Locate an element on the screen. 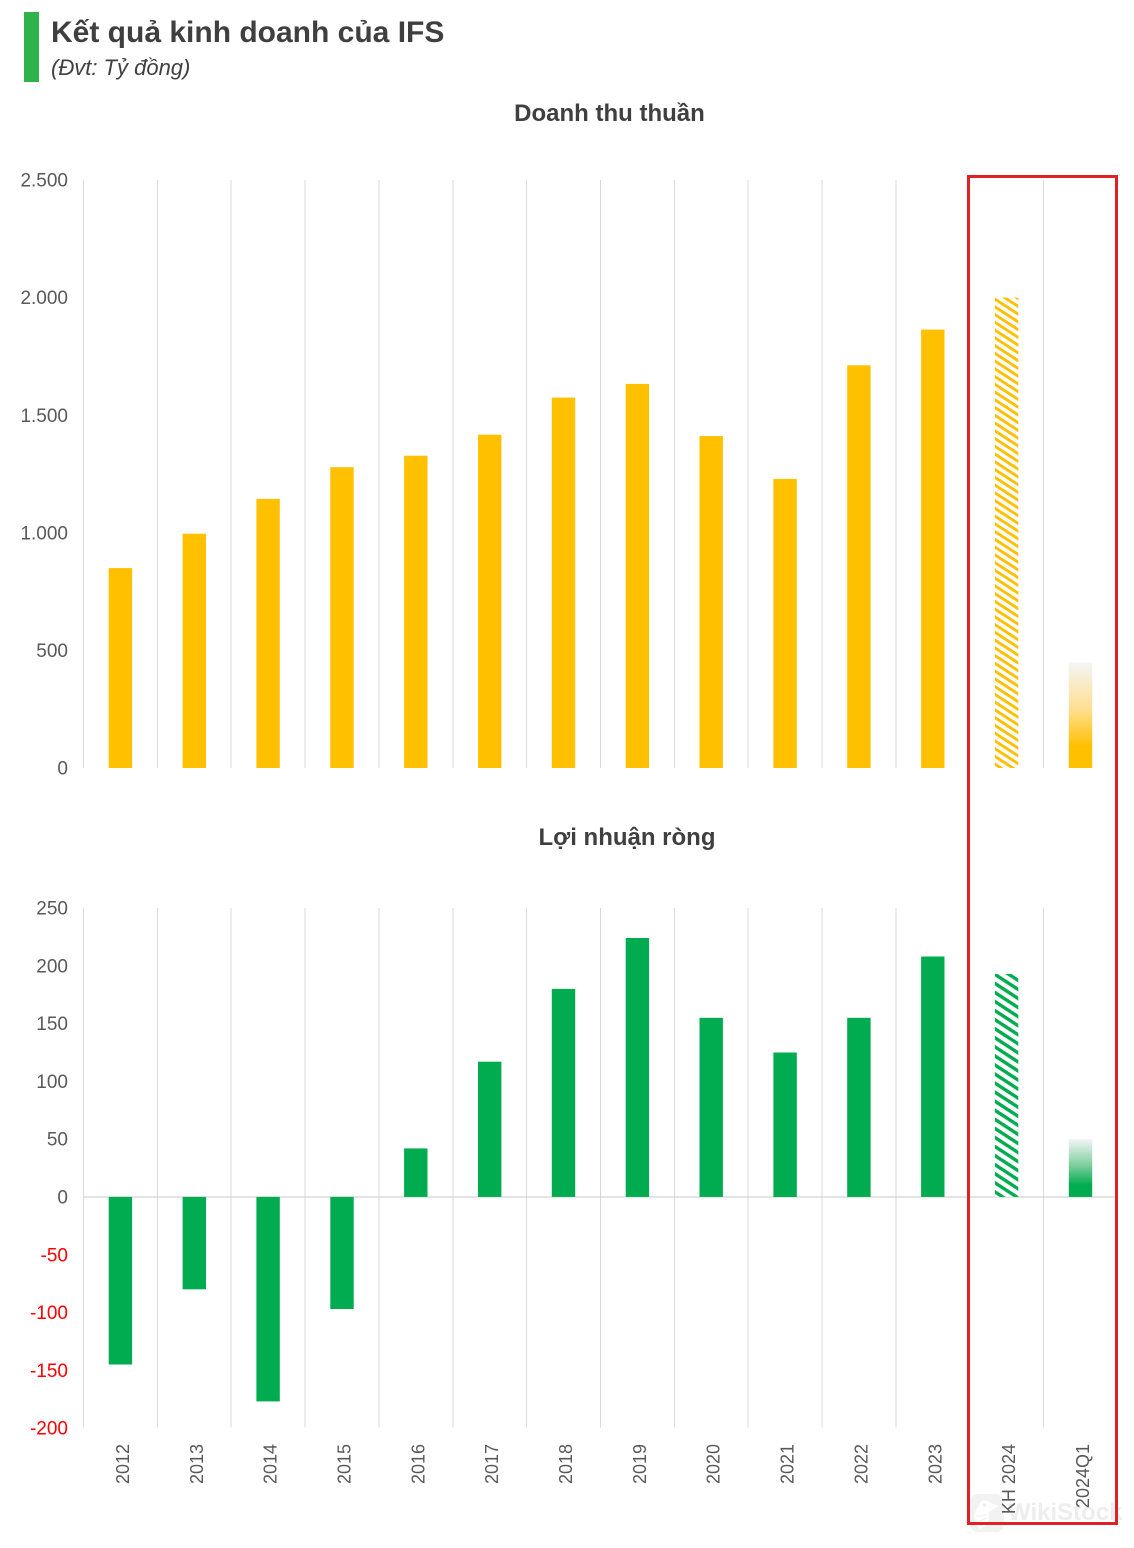  svg-text: -100 is located at coordinates (49, 1313).